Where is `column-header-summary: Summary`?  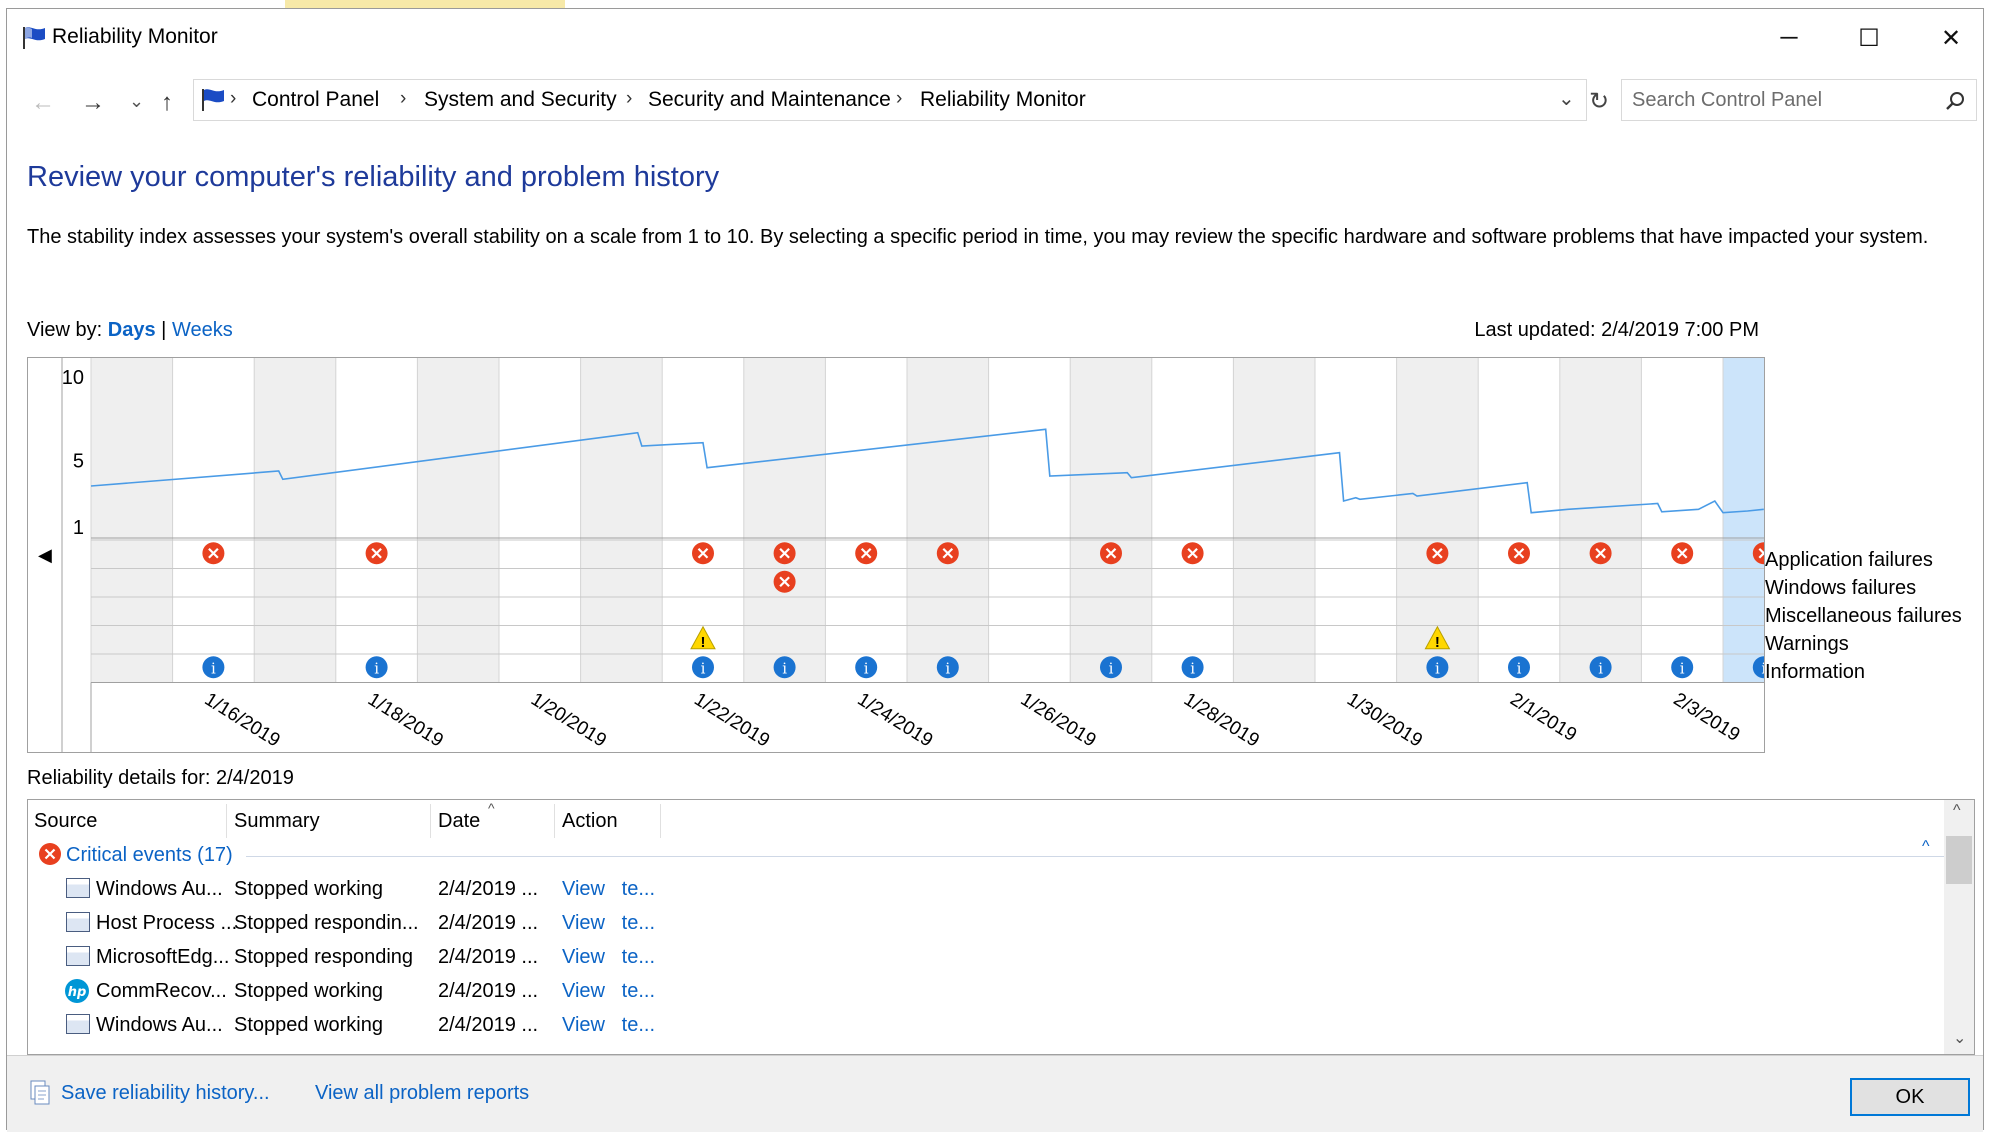 column-header-summary: Summary is located at coordinates (277, 821).